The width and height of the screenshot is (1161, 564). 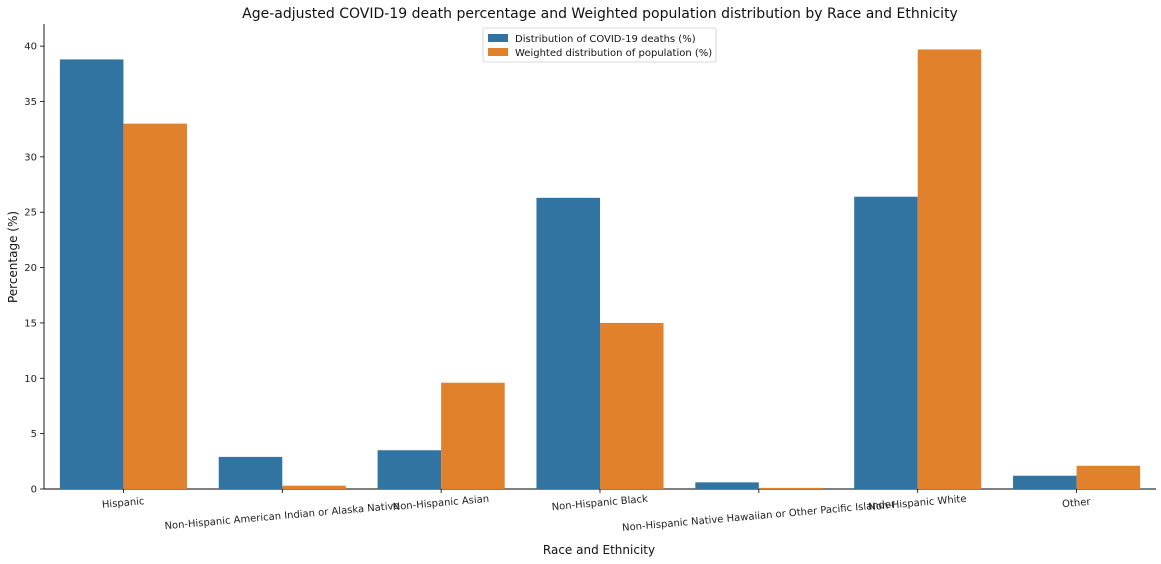 What do you see at coordinates (30, 157) in the screenshot?
I see `y-tick-label: 30` at bounding box center [30, 157].